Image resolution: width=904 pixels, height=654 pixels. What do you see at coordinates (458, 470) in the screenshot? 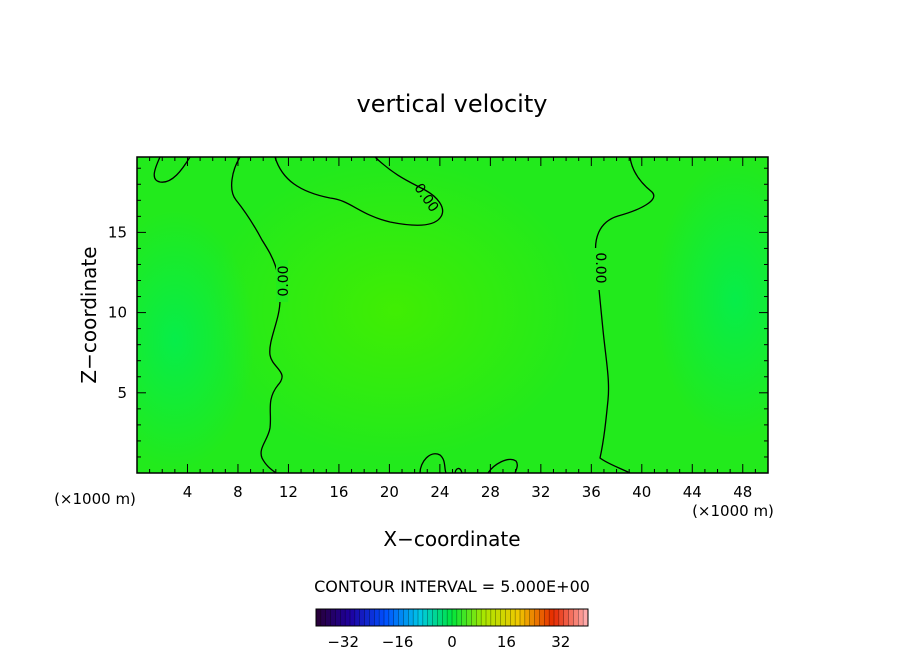
I see `contour-line-bottom-b` at bounding box center [458, 470].